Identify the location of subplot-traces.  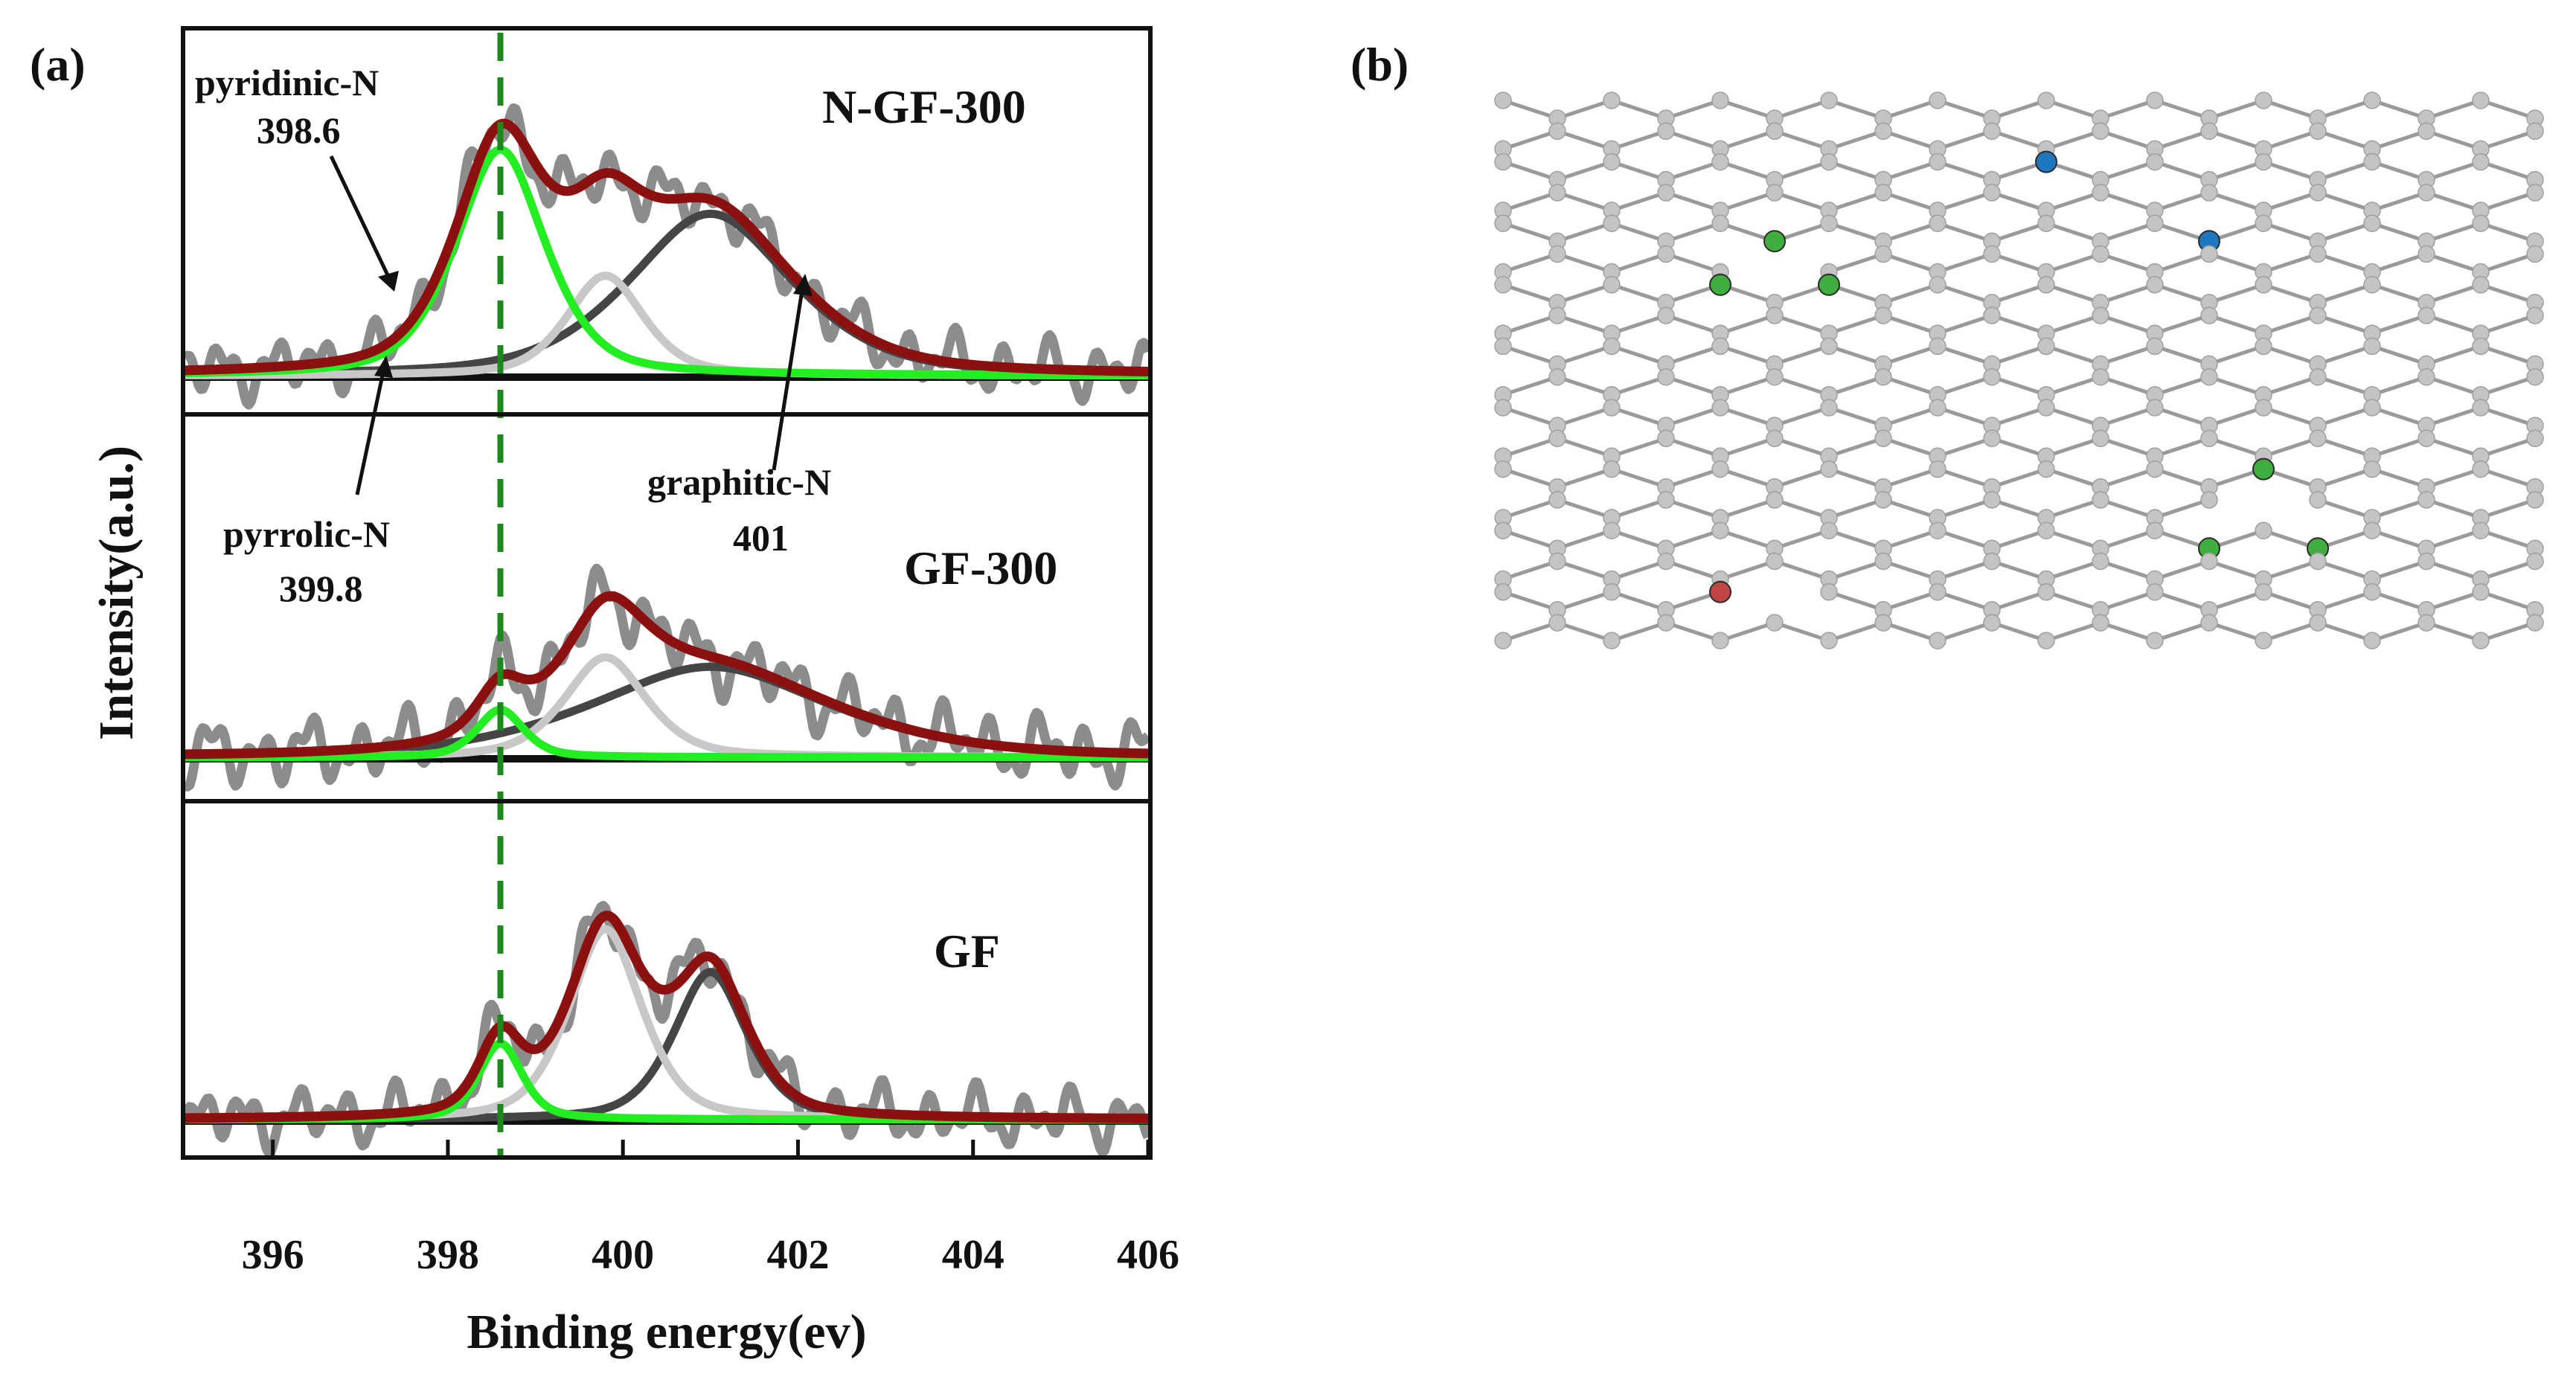
(666, 677).